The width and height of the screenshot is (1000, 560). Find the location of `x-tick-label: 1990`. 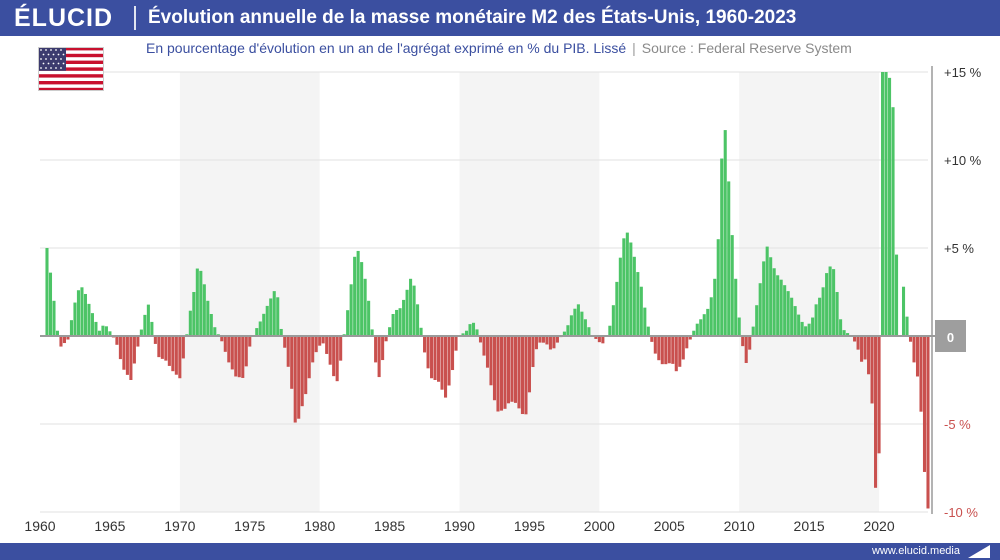

x-tick-label: 1990 is located at coordinates (459, 526).